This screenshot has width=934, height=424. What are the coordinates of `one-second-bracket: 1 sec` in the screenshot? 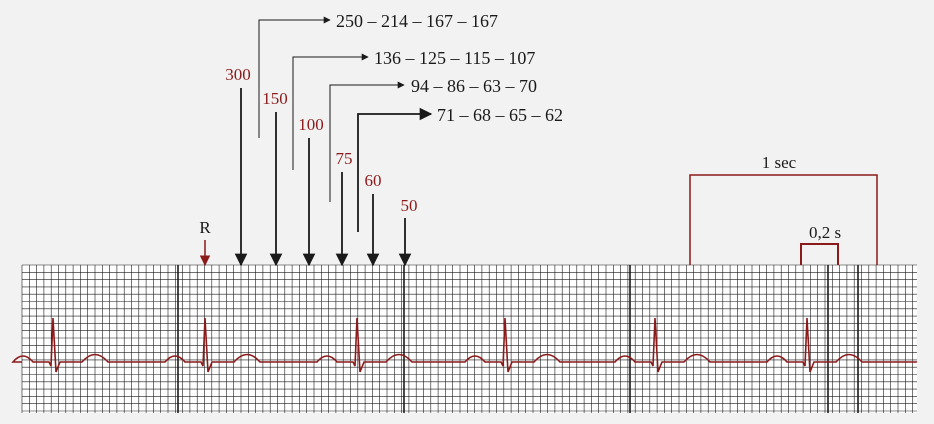 It's located at (783, 209).